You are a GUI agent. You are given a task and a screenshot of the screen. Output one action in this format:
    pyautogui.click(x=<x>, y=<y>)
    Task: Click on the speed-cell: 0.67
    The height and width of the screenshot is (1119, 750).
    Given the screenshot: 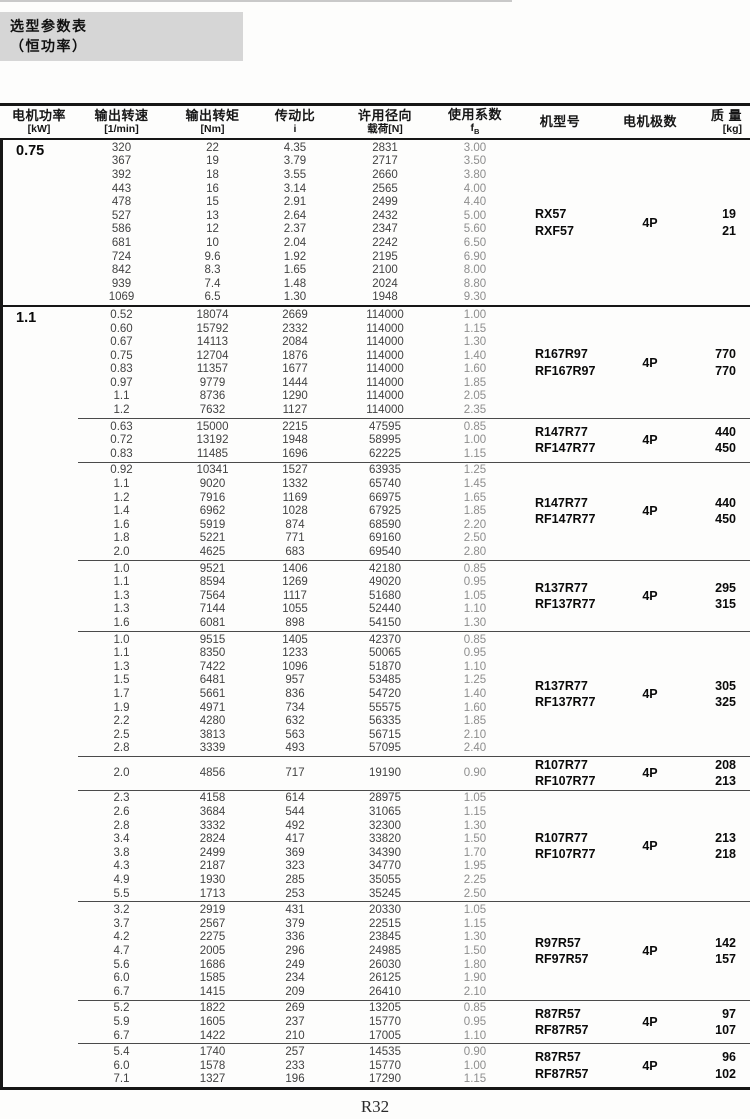 What is the action you would take?
    pyautogui.click(x=121, y=342)
    